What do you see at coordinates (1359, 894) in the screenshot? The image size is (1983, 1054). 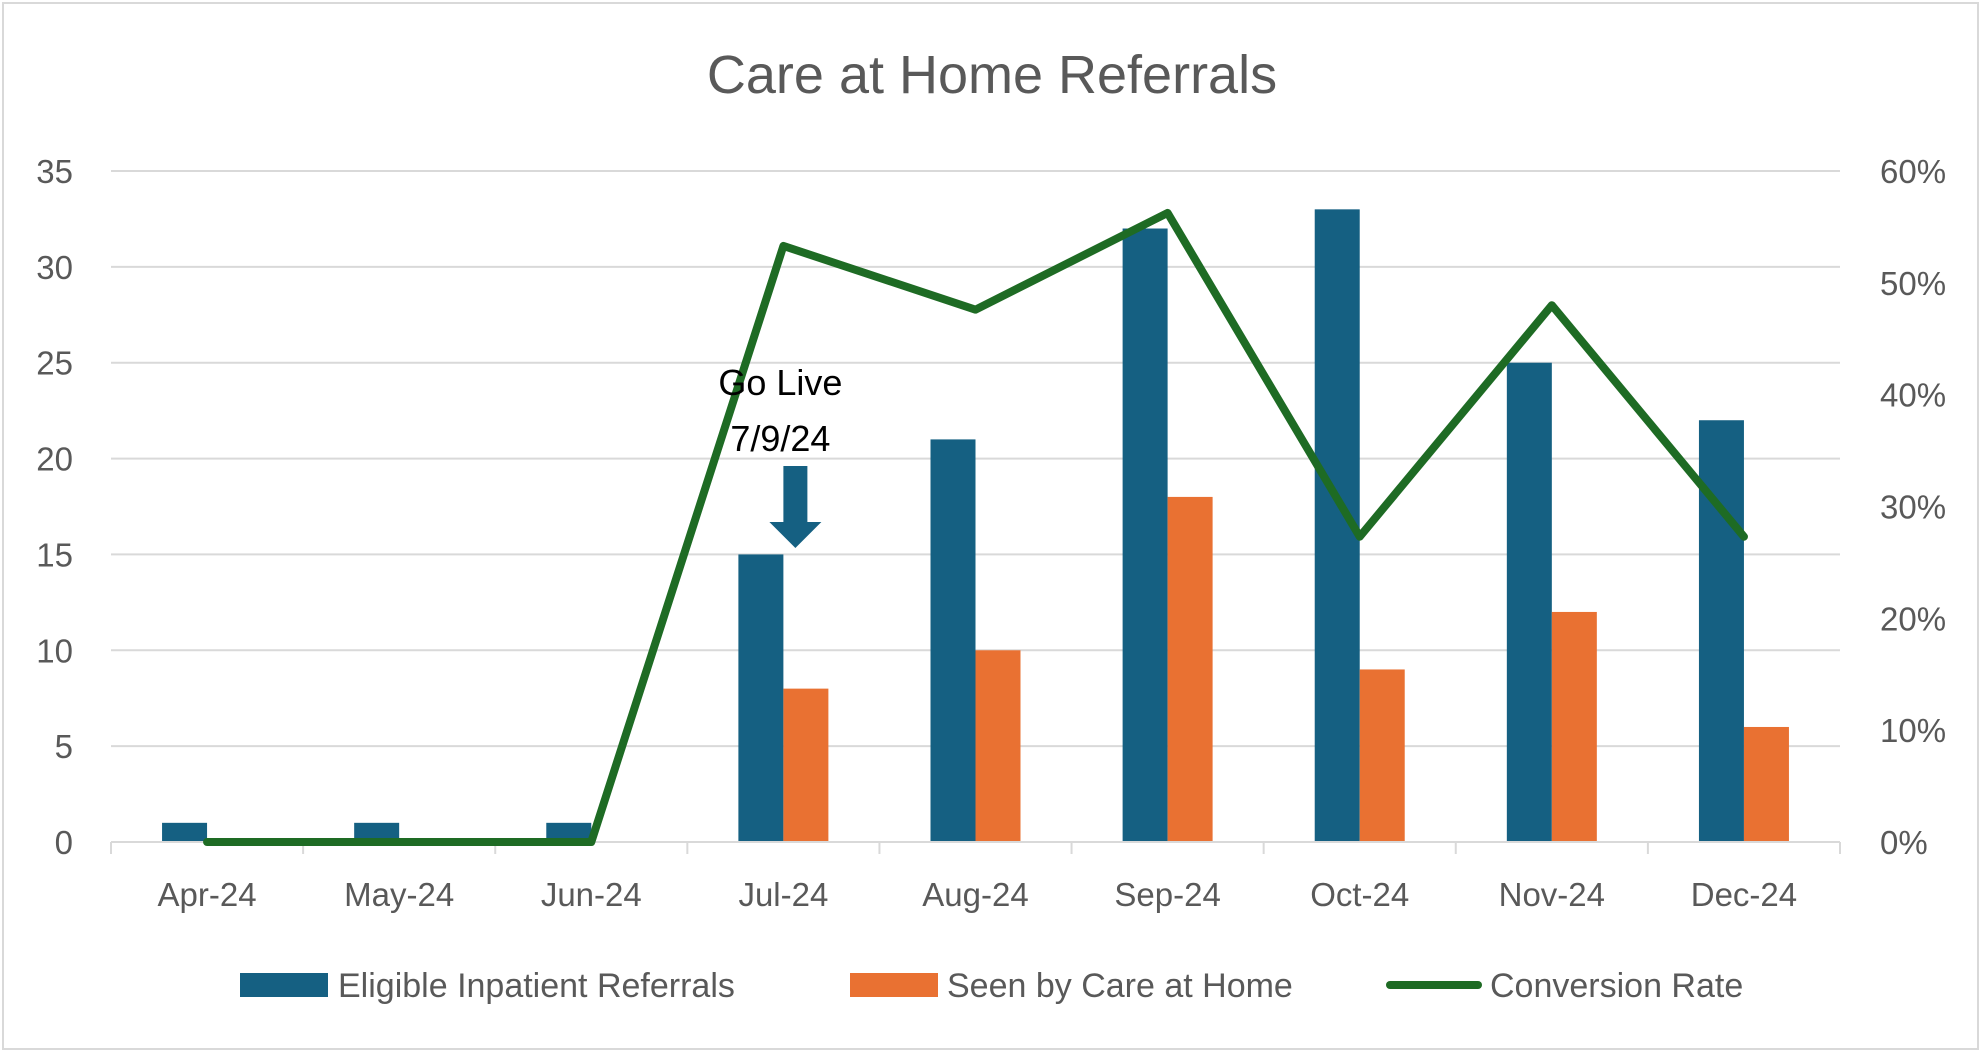 I see `x-tick-label: Oct-24` at bounding box center [1359, 894].